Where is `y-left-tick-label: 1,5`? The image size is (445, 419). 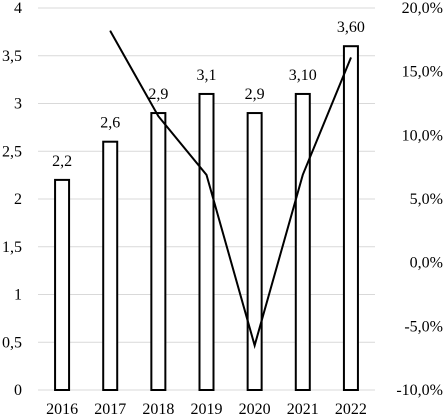
y-left-tick-label: 1,5 is located at coordinates (12, 247).